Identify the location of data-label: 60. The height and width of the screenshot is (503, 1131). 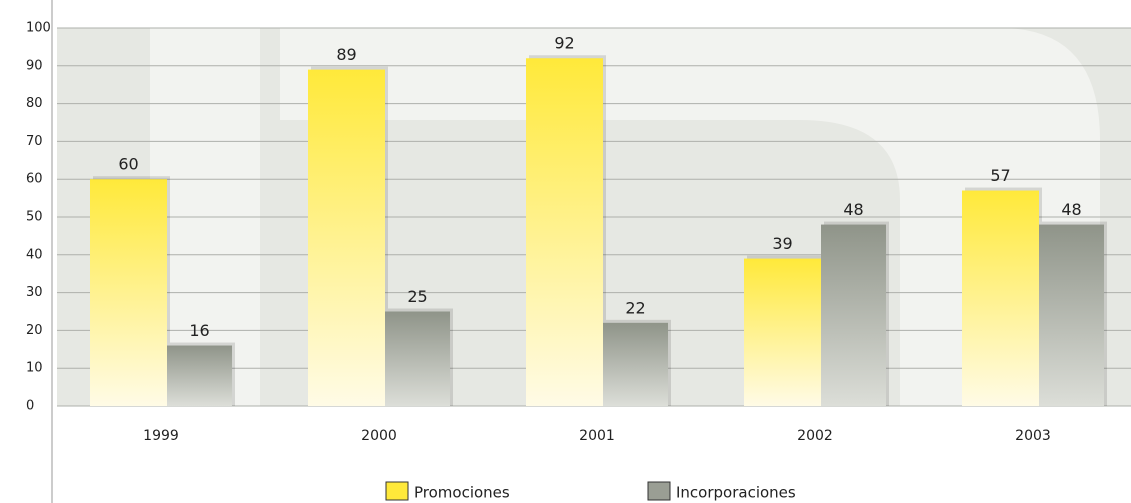
(128, 164).